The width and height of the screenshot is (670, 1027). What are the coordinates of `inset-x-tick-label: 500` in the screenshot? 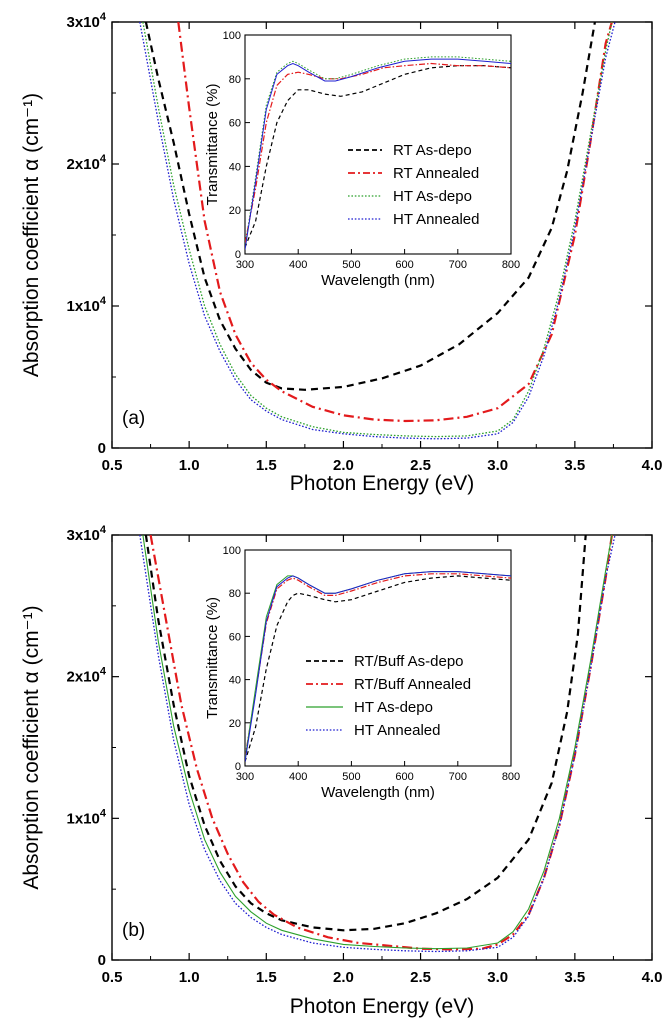 It's located at (351, 777).